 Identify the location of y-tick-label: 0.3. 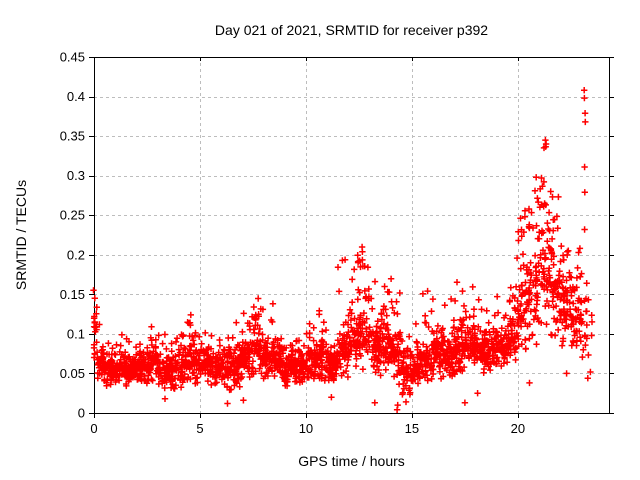
(76, 175).